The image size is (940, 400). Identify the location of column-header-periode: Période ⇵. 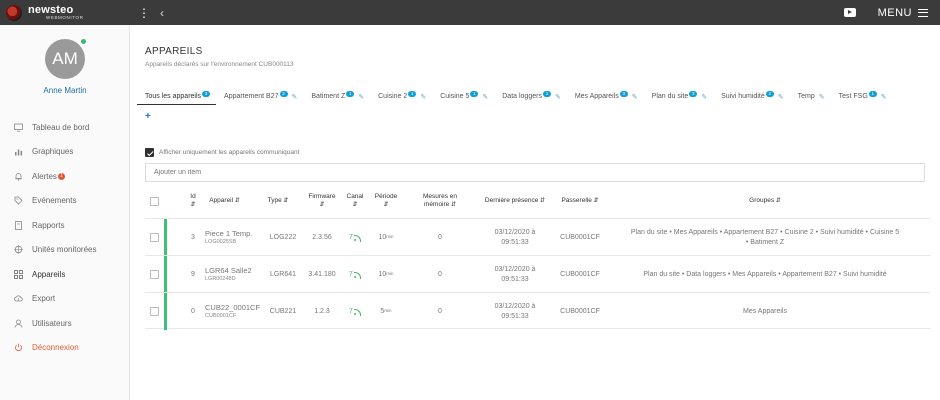
(386, 200).